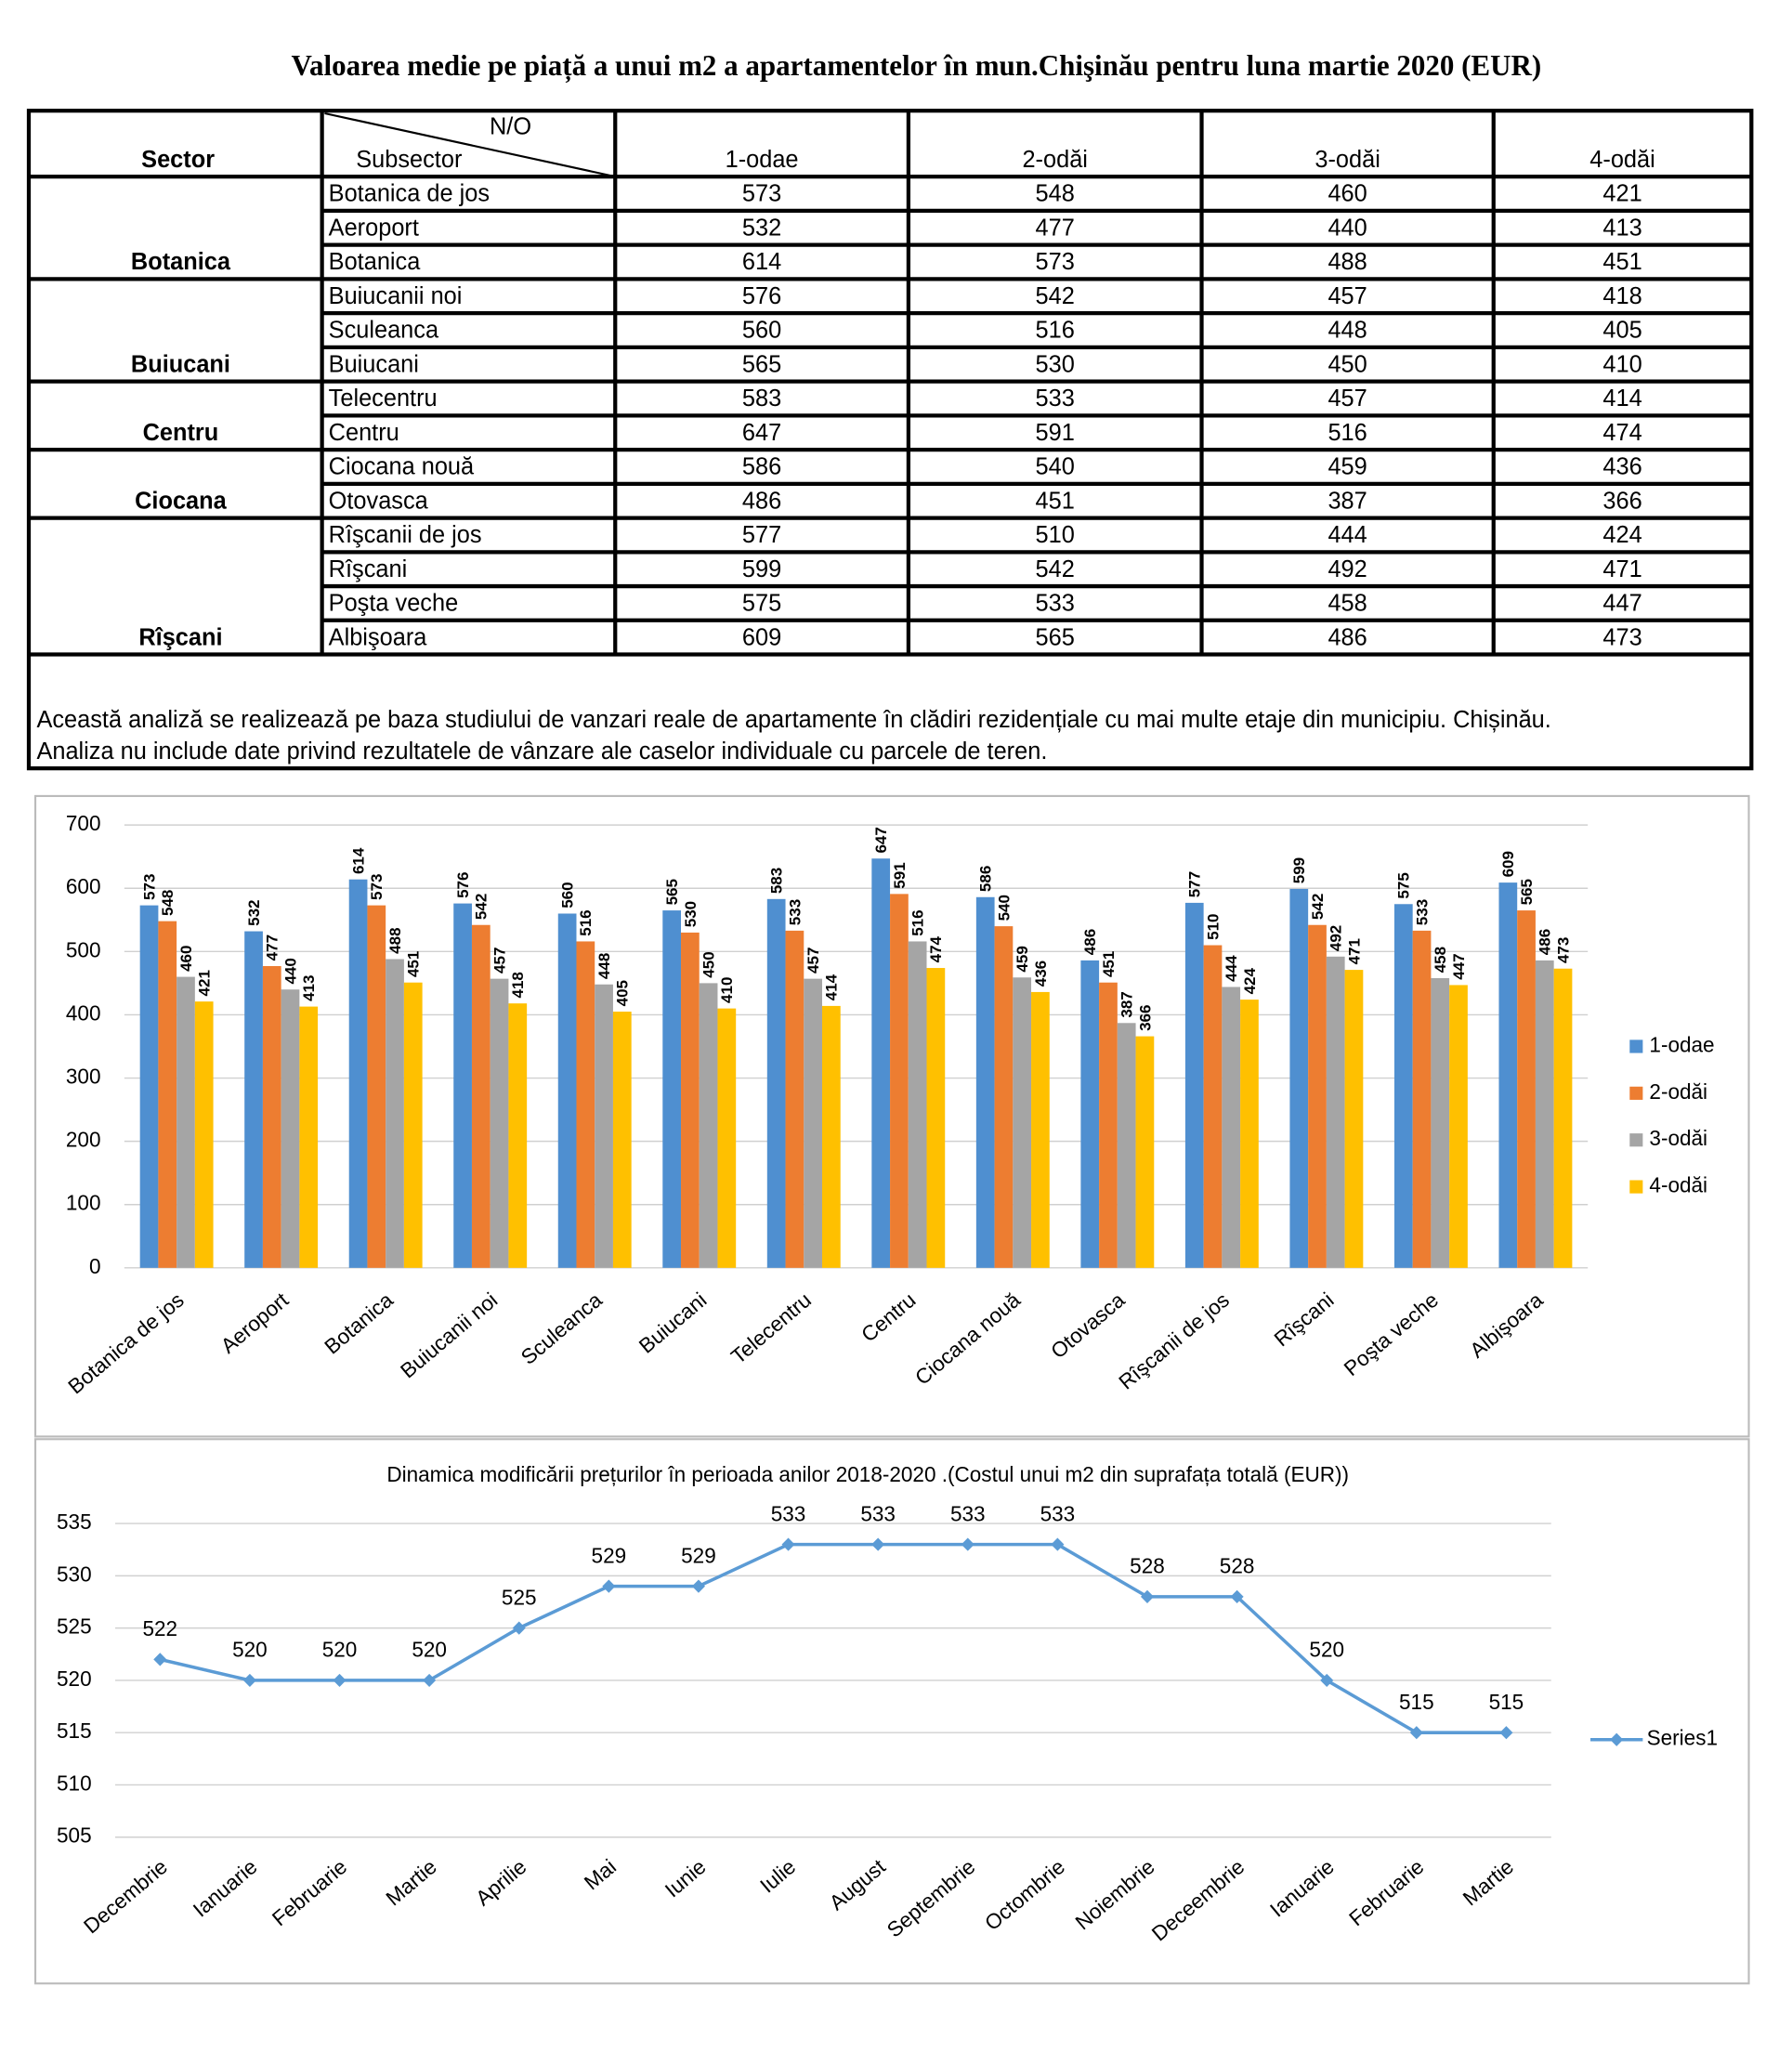  What do you see at coordinates (1488, 1883) in the screenshot?
I see `x-tick-label: Martie` at bounding box center [1488, 1883].